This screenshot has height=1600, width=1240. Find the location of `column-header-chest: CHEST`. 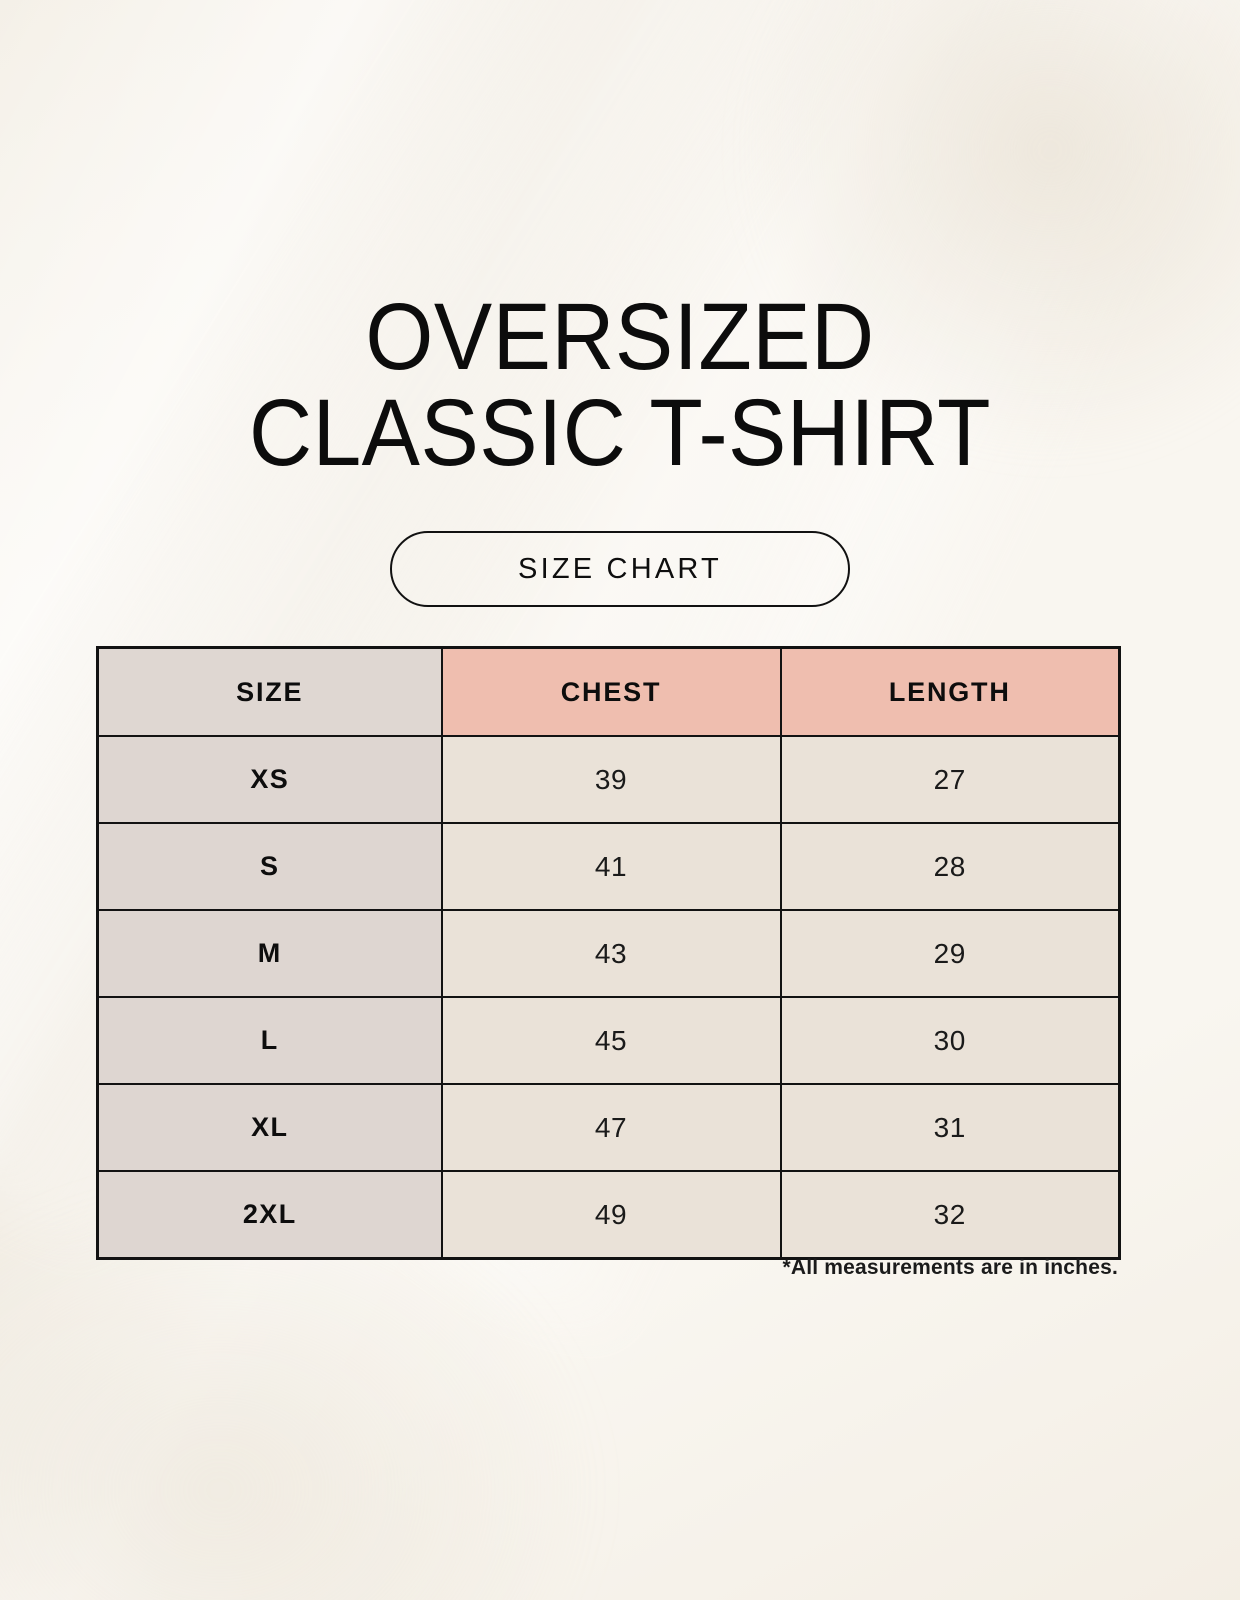

column-header-chest: CHEST is located at coordinates (611, 691).